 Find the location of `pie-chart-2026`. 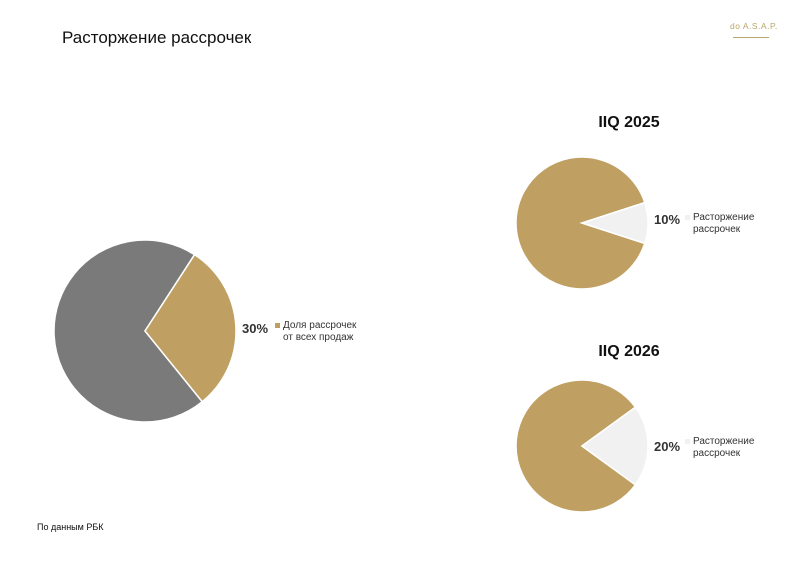

pie-chart-2026 is located at coordinates (582, 446).